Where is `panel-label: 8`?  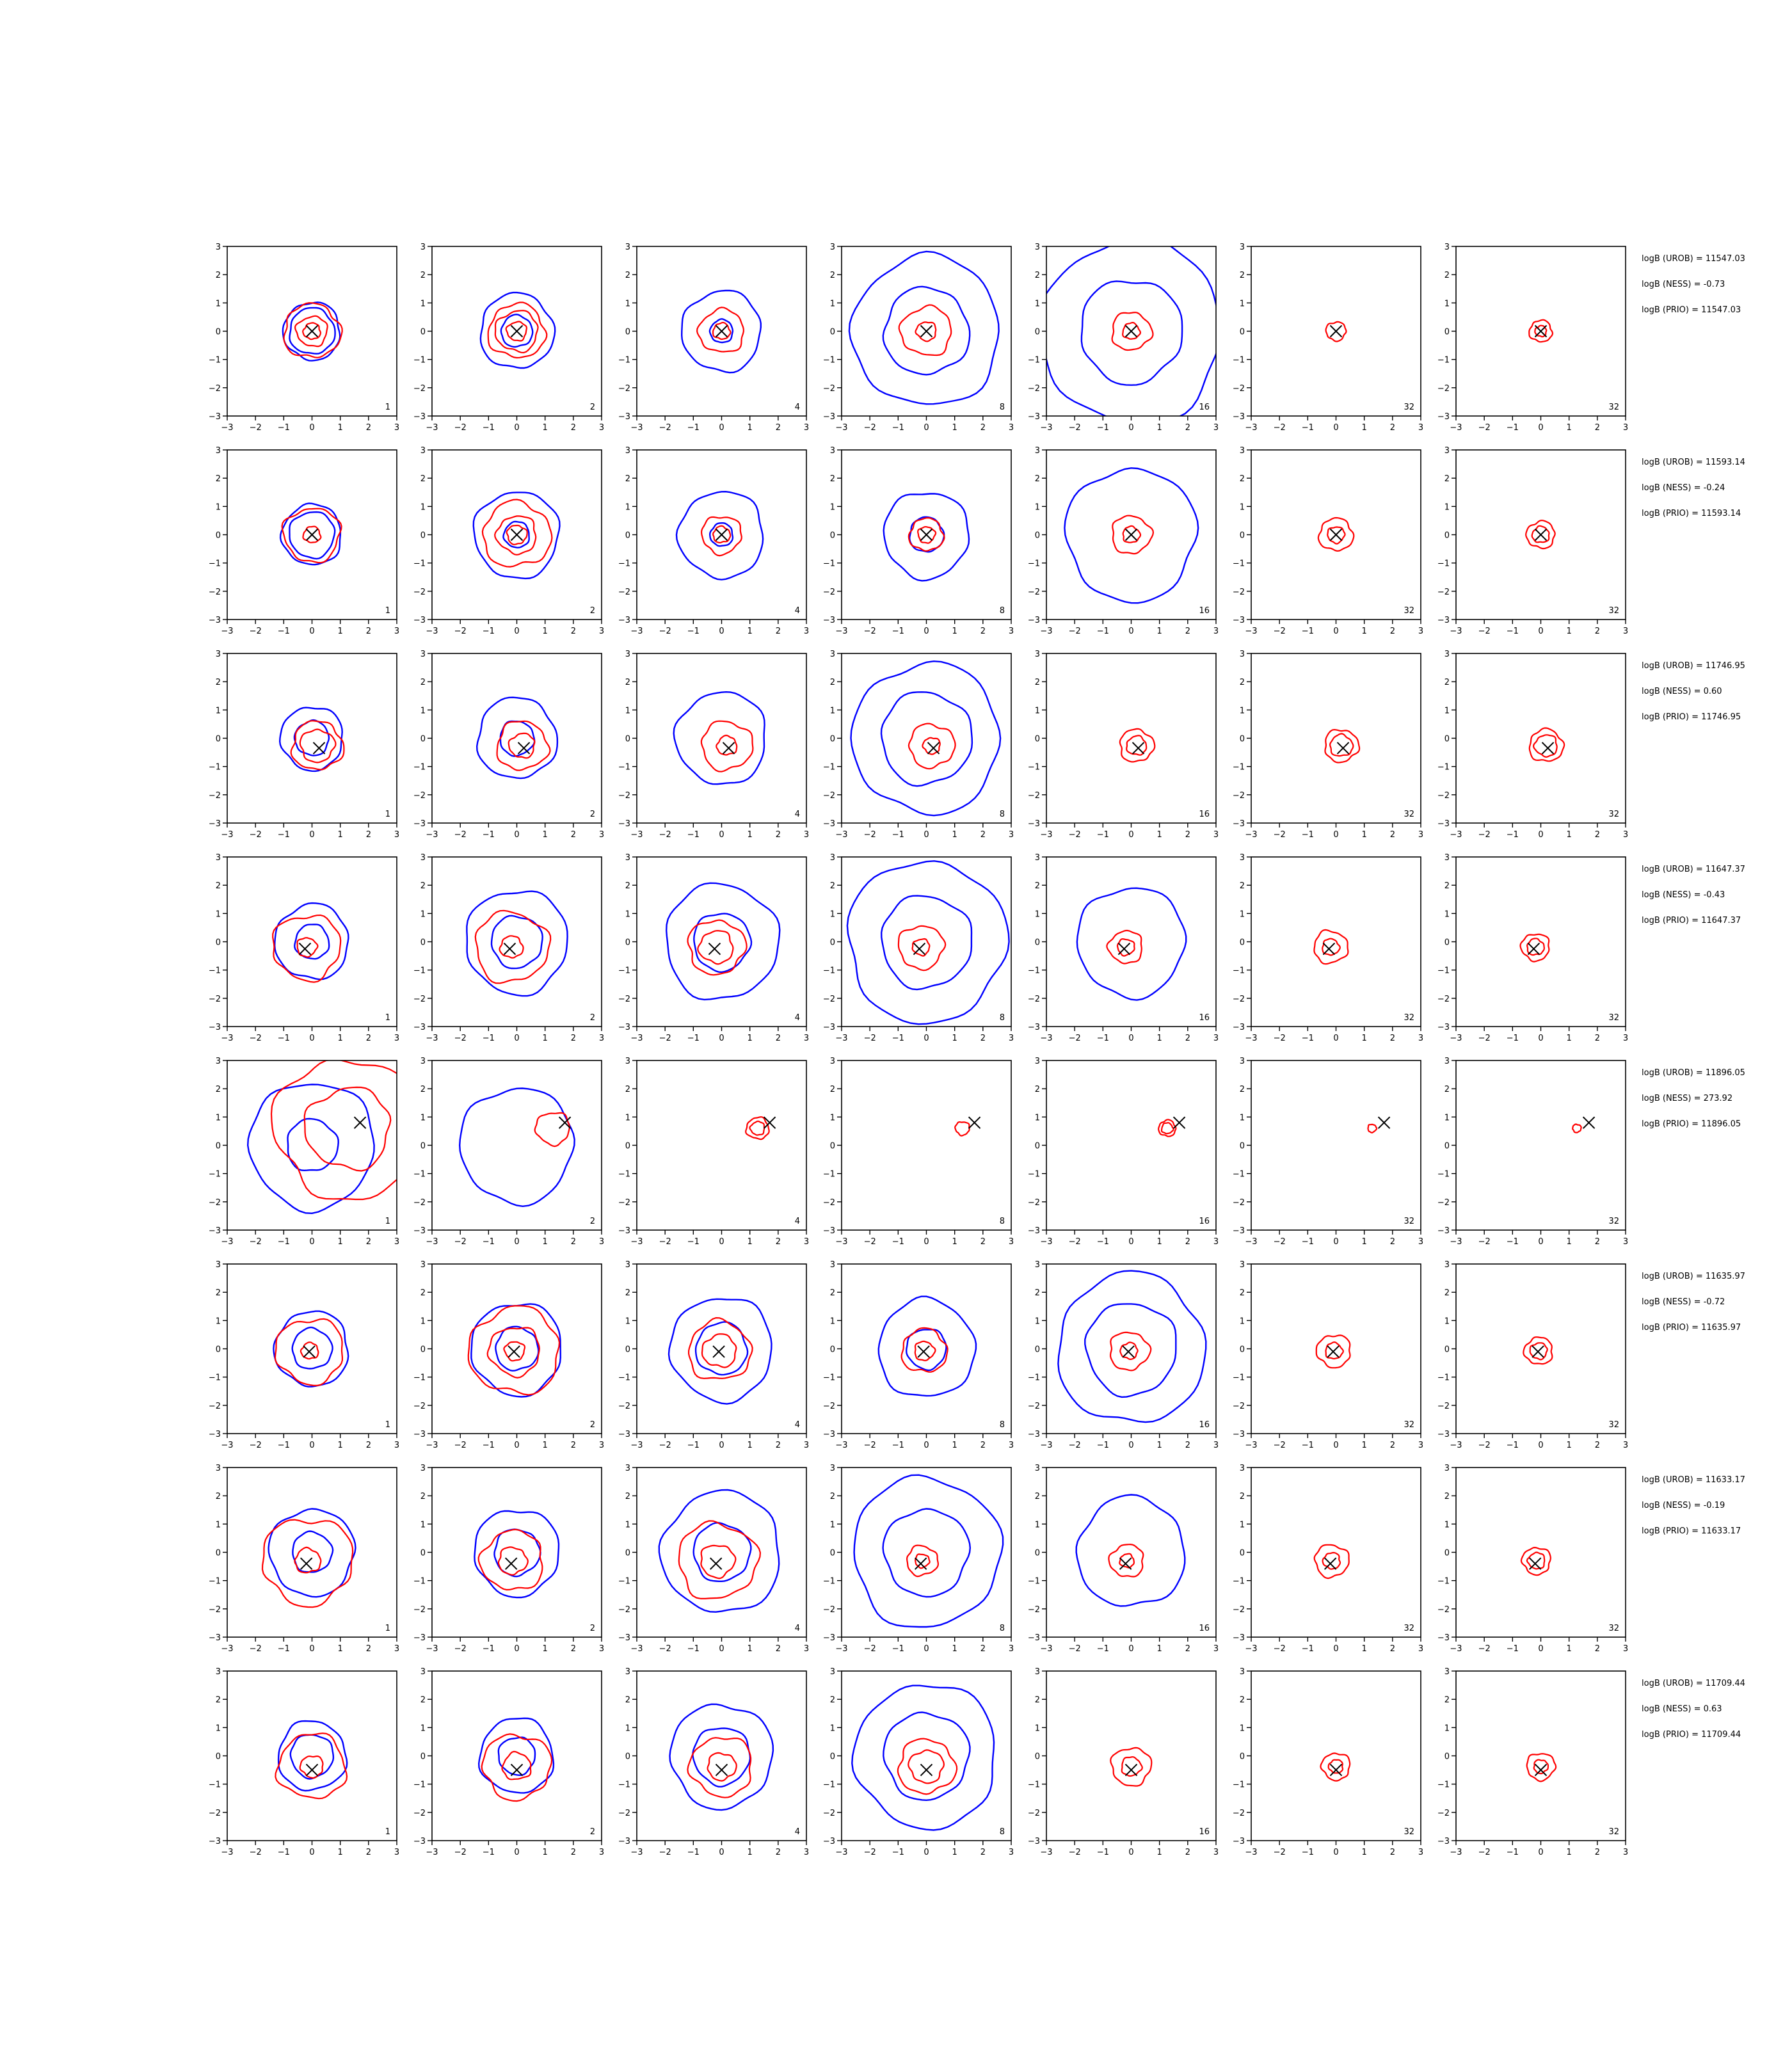
panel-label: 8 is located at coordinates (1002, 814).